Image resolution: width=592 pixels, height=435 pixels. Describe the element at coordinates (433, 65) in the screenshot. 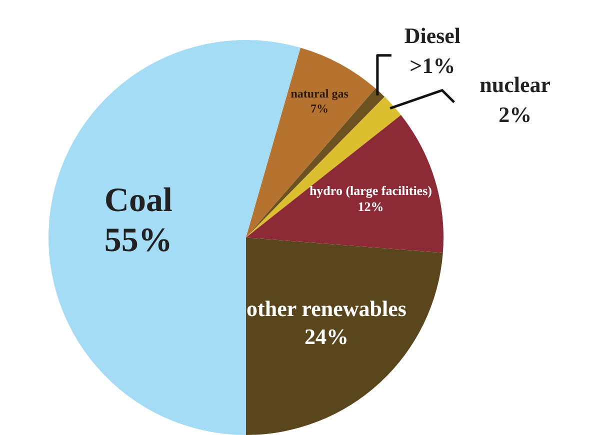

I see `data-label: >1%` at that location.